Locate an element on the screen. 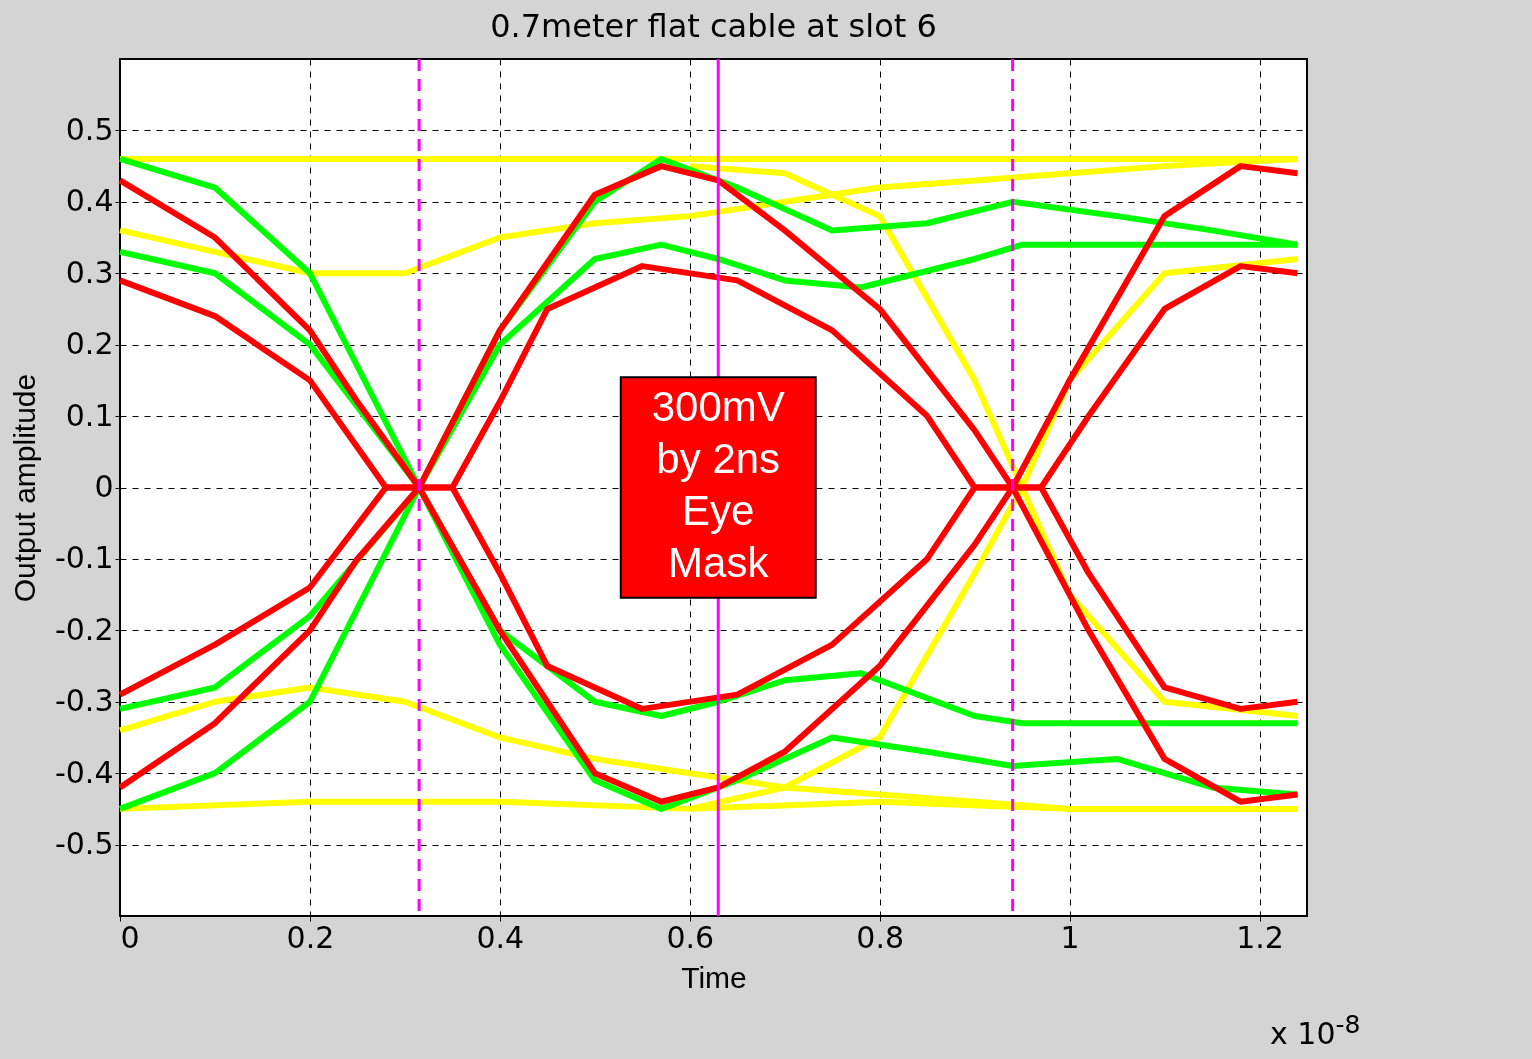 Image resolution: width=1532 pixels, height=1059 pixels. y-tick-label: 0.1 is located at coordinates (89, 415).